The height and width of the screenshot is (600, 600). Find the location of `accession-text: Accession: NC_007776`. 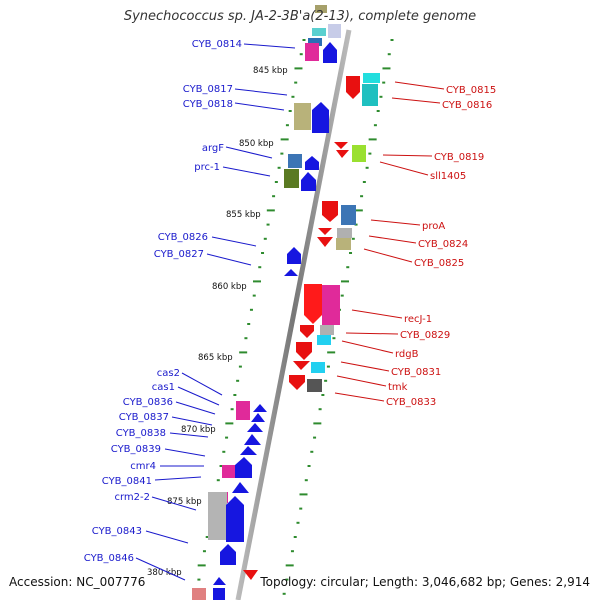

accession-text: Accession: NC_007776 is located at coordinates (77, 582).